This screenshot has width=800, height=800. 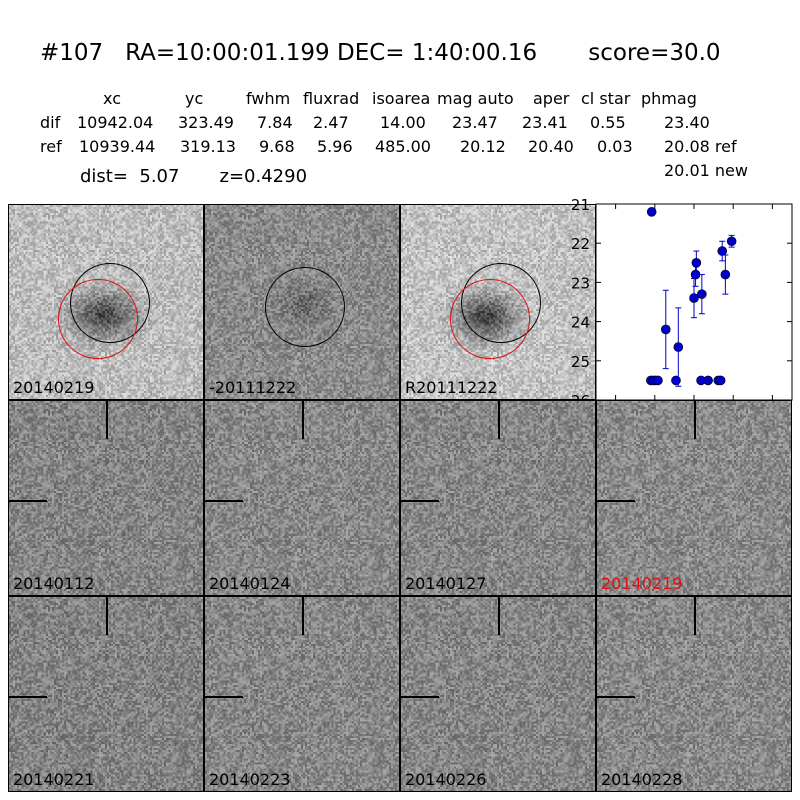 What do you see at coordinates (275, 122) in the screenshot?
I see `dif-fwhm: 7.84` at bounding box center [275, 122].